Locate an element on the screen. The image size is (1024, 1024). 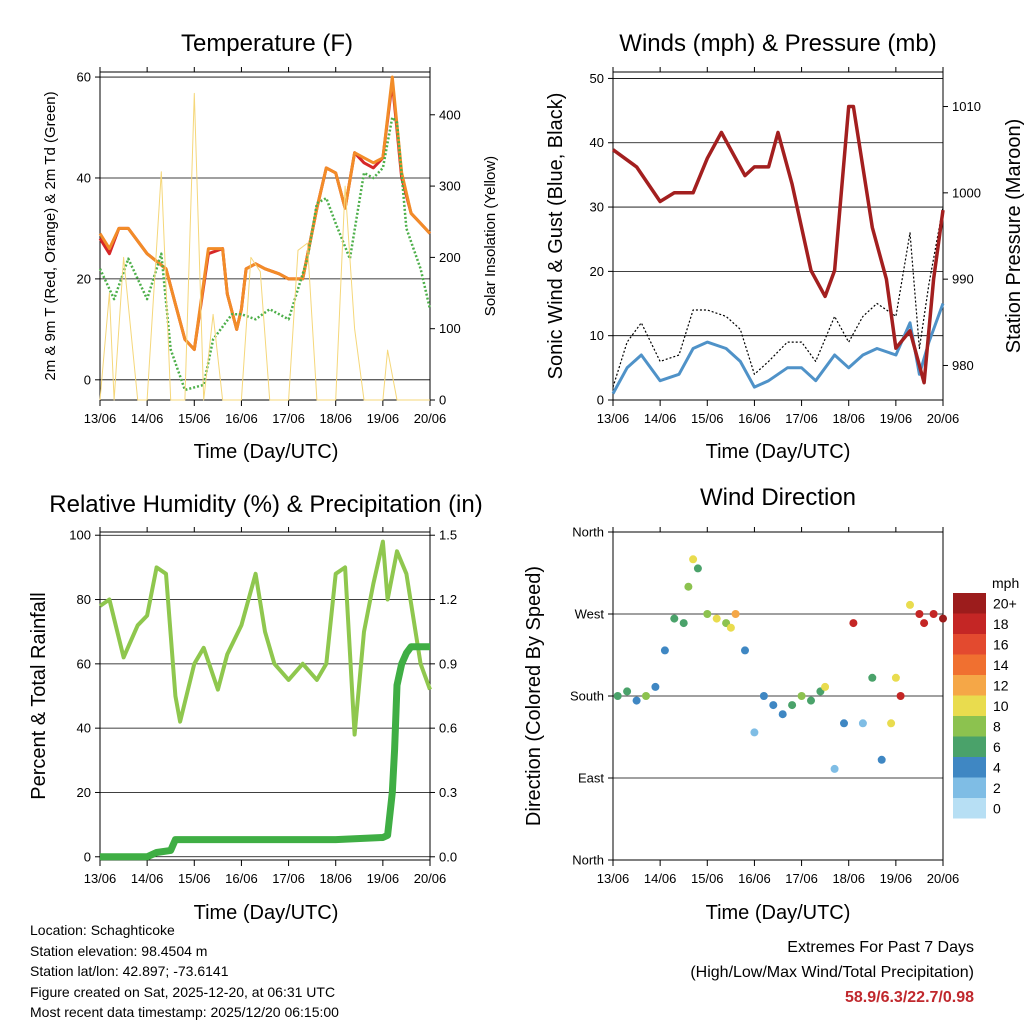
temperature-y2tick-label: 400 is located at coordinates (450, 114).